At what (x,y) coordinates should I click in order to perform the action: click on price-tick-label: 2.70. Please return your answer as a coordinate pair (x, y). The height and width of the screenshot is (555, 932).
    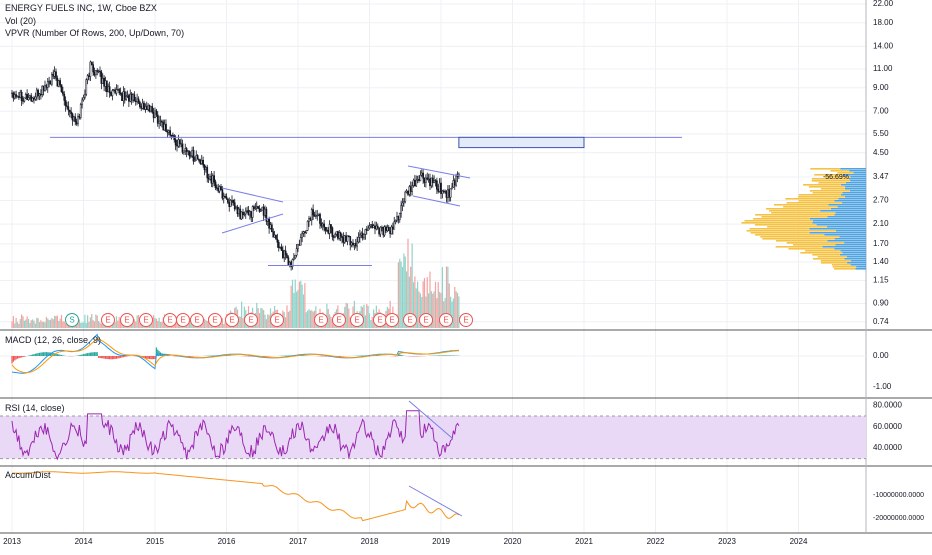
    Looking at the image, I should click on (881, 200).